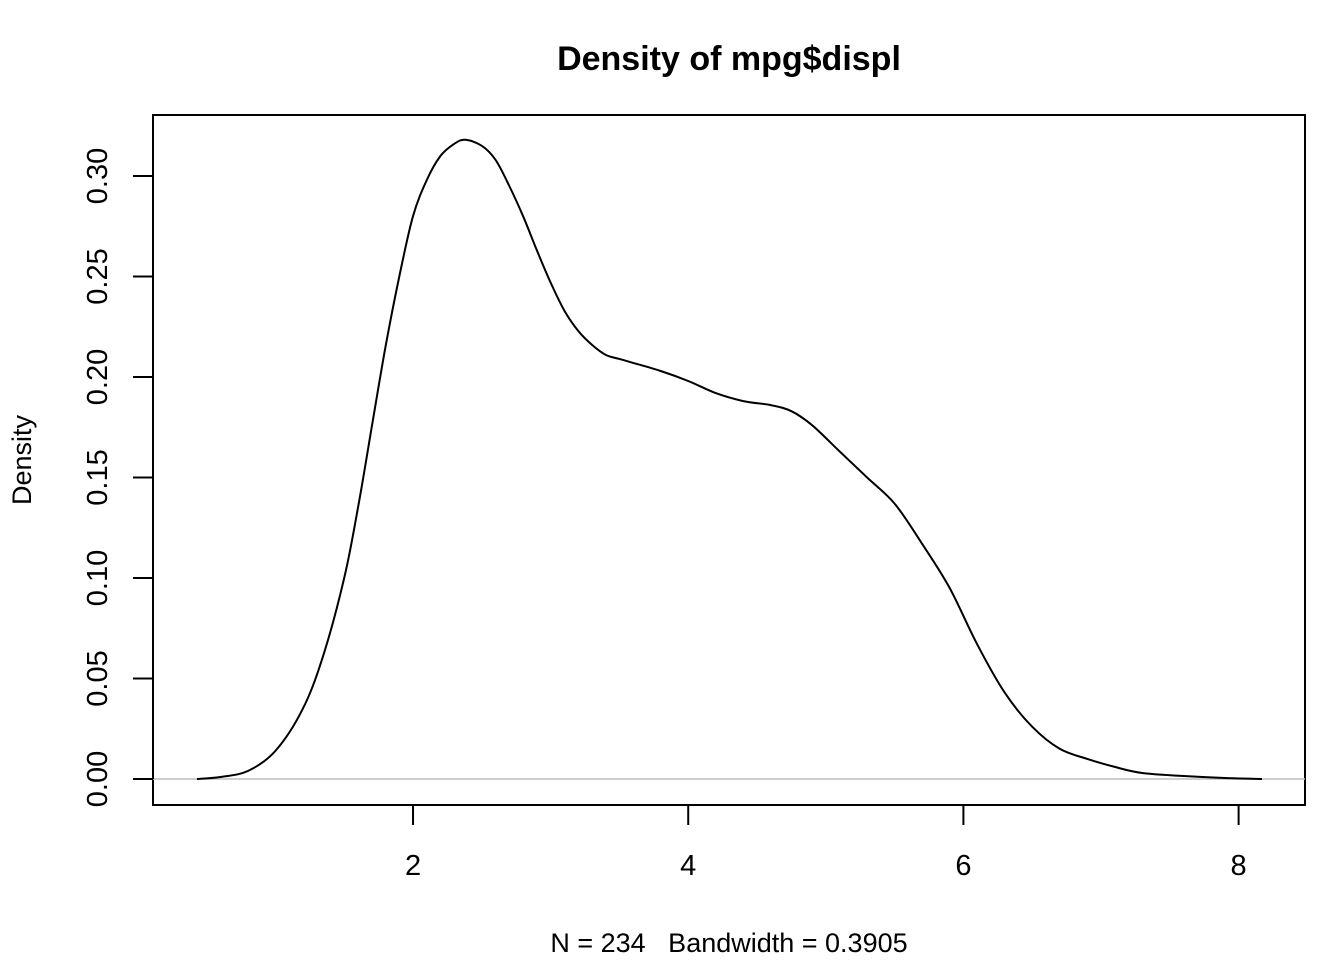 The height and width of the screenshot is (960, 1344). Describe the element at coordinates (98, 779) in the screenshot. I see `y-tick-label: 0.00` at that location.